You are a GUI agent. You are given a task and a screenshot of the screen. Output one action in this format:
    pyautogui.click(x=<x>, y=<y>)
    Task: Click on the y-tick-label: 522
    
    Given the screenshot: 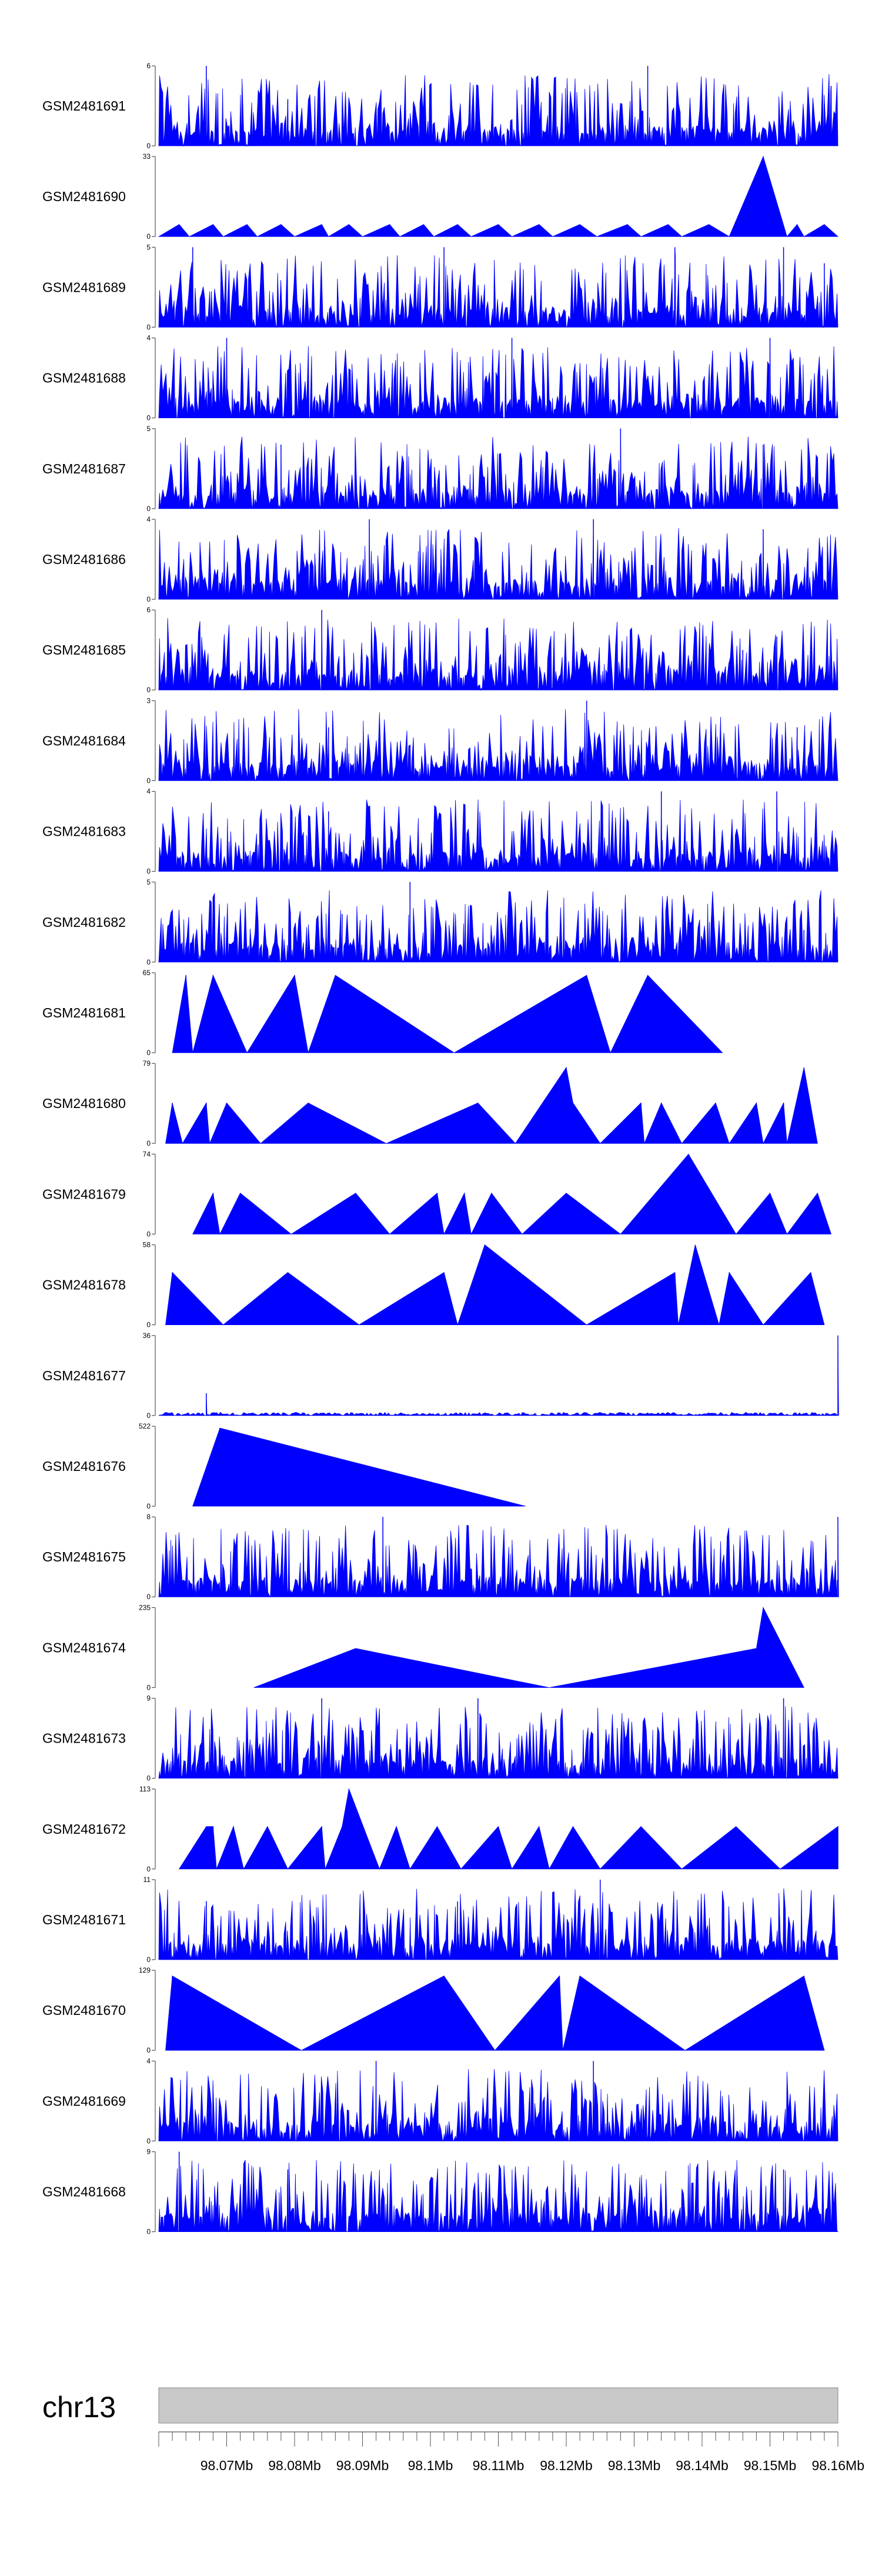 What is the action you would take?
    pyautogui.click(x=145, y=1426)
    